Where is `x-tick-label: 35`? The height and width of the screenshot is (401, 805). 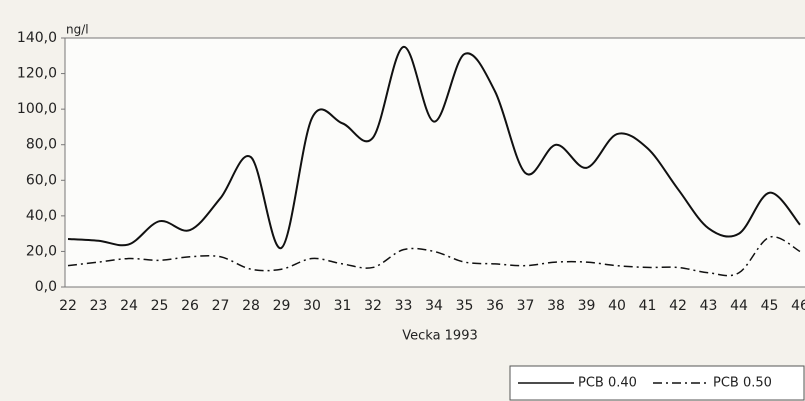
x-tick-label: 35 is located at coordinates (465, 306).